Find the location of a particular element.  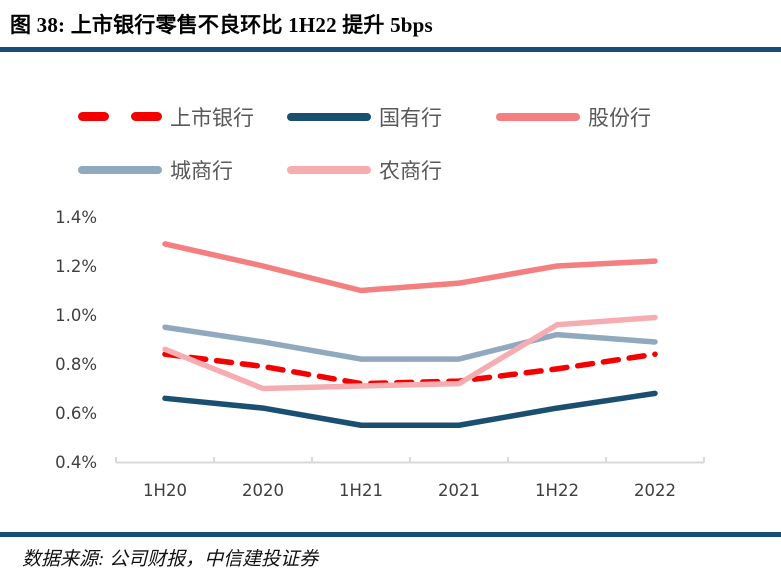

data-source-note: 数据来源: 公司财报，中信建投证券 is located at coordinates (170, 559).